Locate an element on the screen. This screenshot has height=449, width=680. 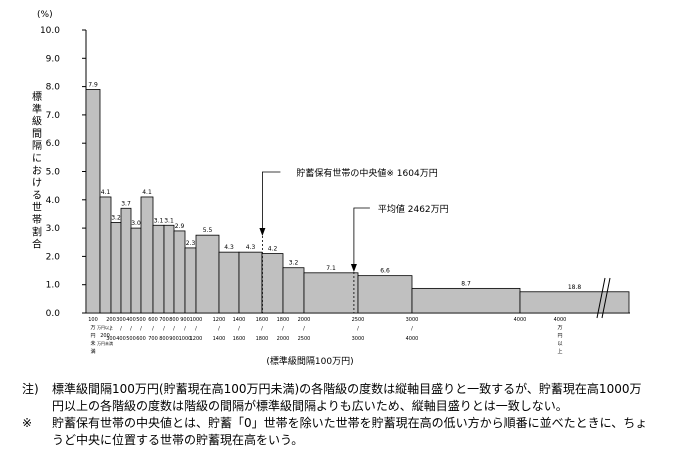
x-axis-label: (標準級間隔100万円) is located at coordinates (309, 361).